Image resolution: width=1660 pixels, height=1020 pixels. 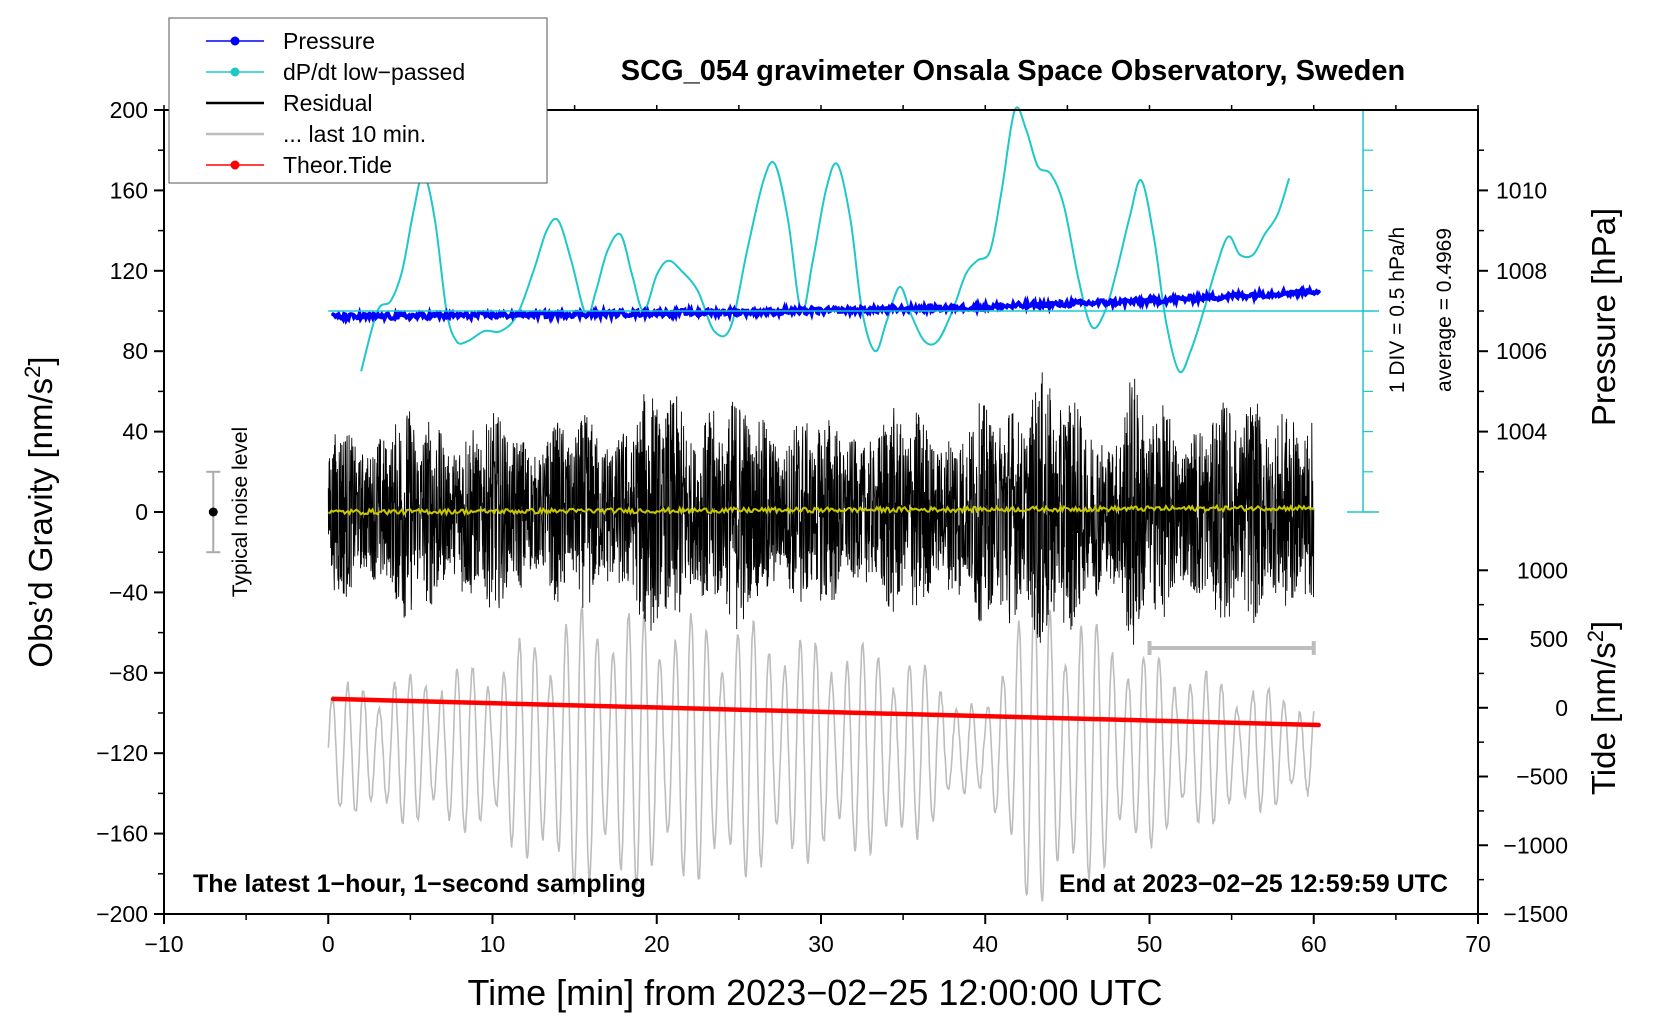 I want to click on y-axis-ticks: −200 −160 −120 −80 −40 0 40 80 120 160 200, so click(x=130, y=512).